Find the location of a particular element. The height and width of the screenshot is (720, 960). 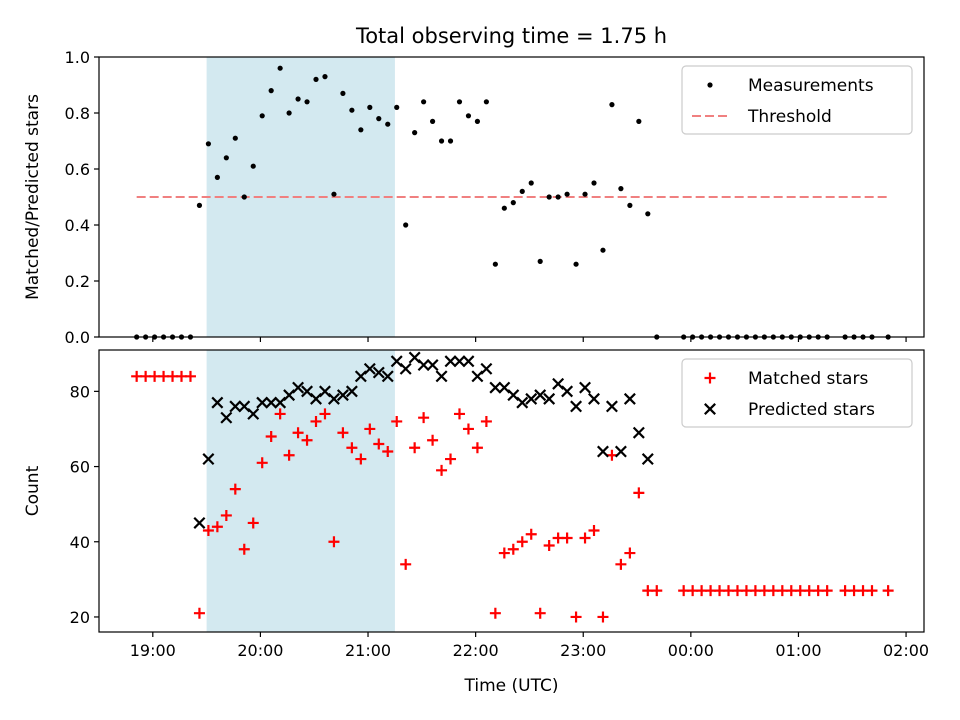

y-tick-label: 80 is located at coordinates (80, 391).